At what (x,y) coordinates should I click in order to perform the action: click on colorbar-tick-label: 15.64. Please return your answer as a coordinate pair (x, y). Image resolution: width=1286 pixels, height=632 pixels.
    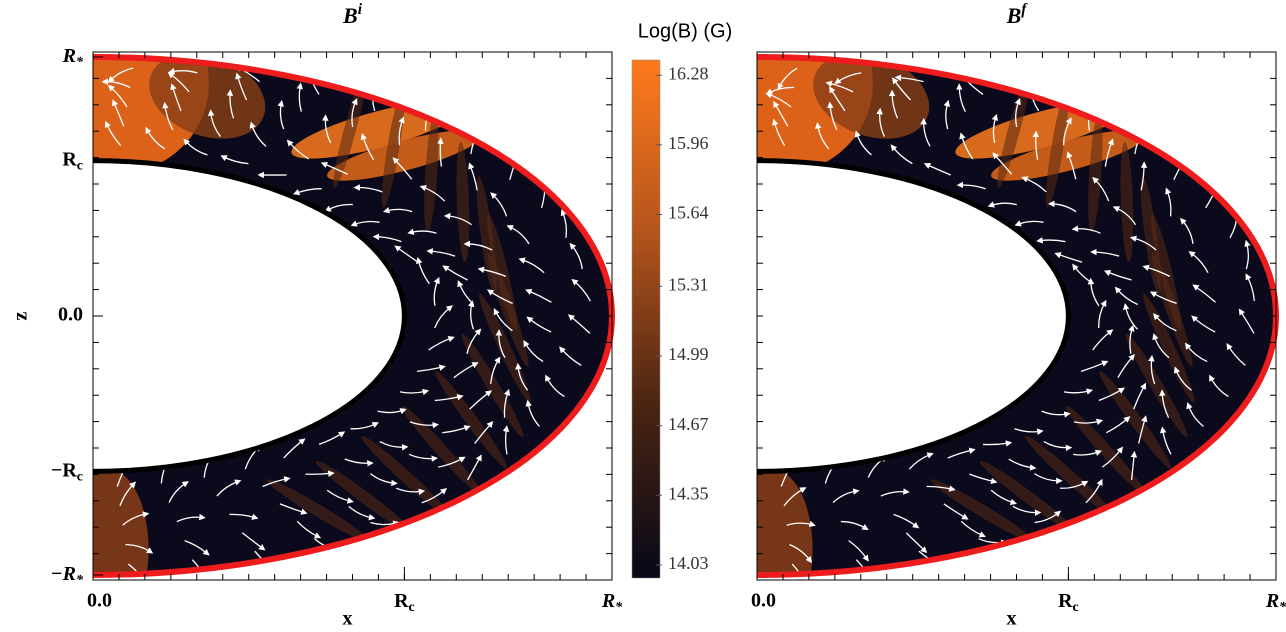
    Looking at the image, I should click on (688, 213).